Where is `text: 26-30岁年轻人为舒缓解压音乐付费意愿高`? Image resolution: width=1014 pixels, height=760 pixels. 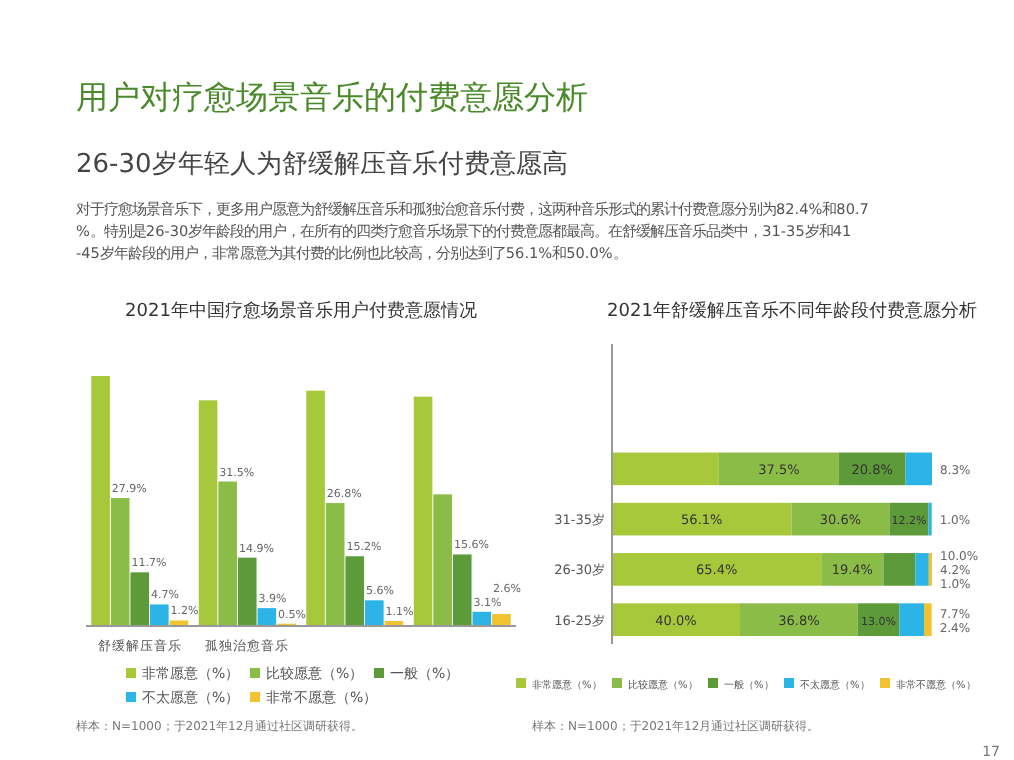
text: 26-30岁年轻人为舒缓解压音乐付费意愿高 is located at coordinates (322, 164).